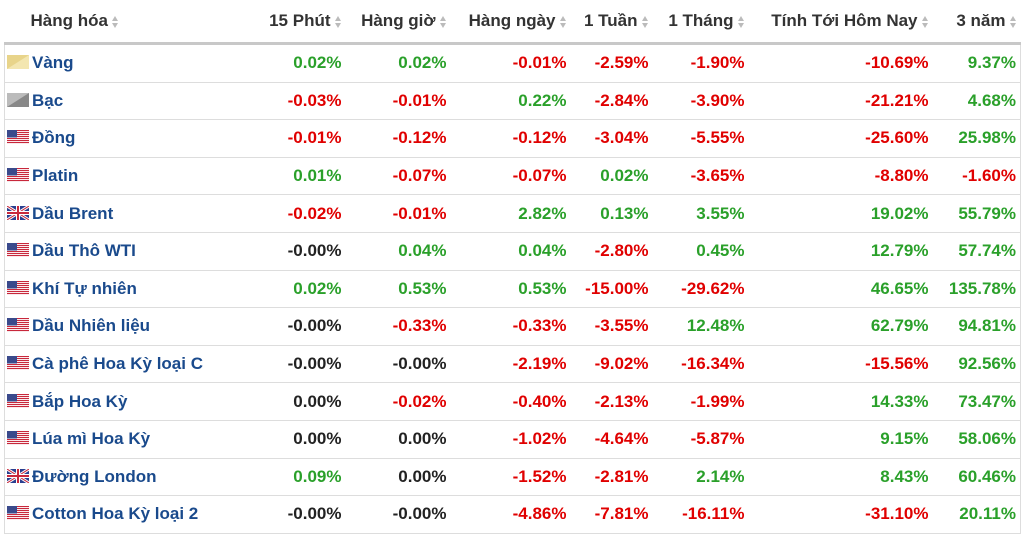 This screenshot has width=1031, height=537. I want to click on change-cell: 0.04%, so click(510, 251).